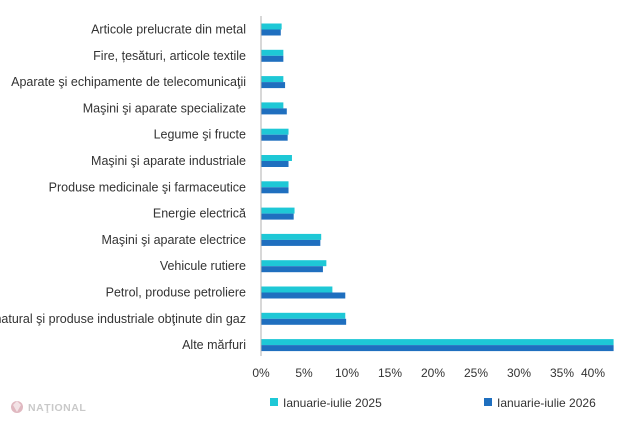 This screenshot has height=421, width=619. What do you see at coordinates (200, 135) in the screenshot?
I see `category-label: Legume şi fructe` at bounding box center [200, 135].